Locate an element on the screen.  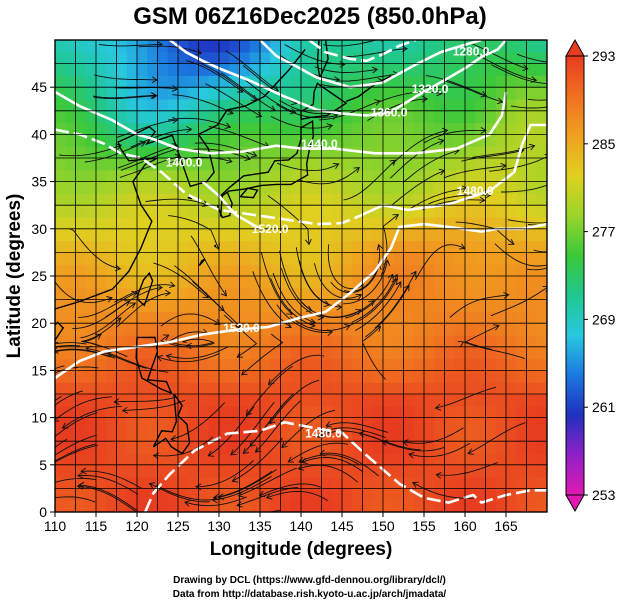
chart-title: GSM 06Z16Dec2025 (850.0hPa) is located at coordinates (310, 16).